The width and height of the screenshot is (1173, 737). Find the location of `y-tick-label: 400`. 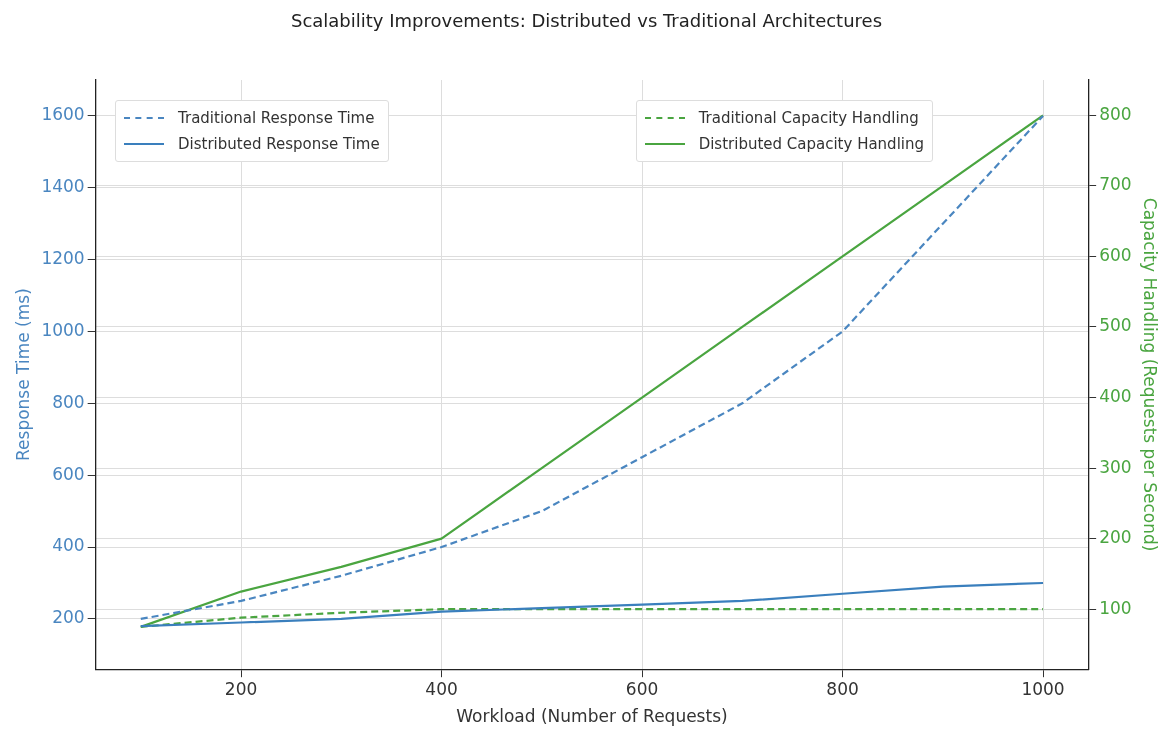

y-tick-label: 400 is located at coordinates (68, 545).